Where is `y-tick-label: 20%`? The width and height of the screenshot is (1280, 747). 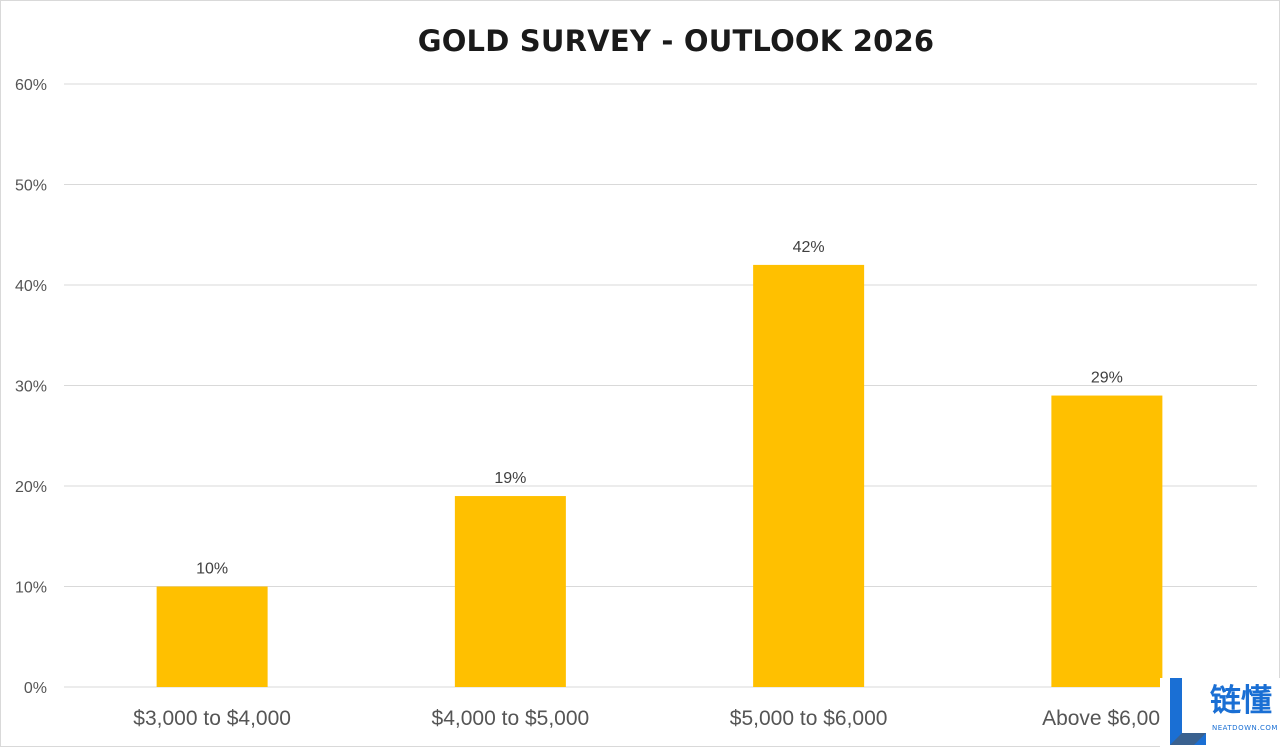
y-tick-label: 20% is located at coordinates (31, 487).